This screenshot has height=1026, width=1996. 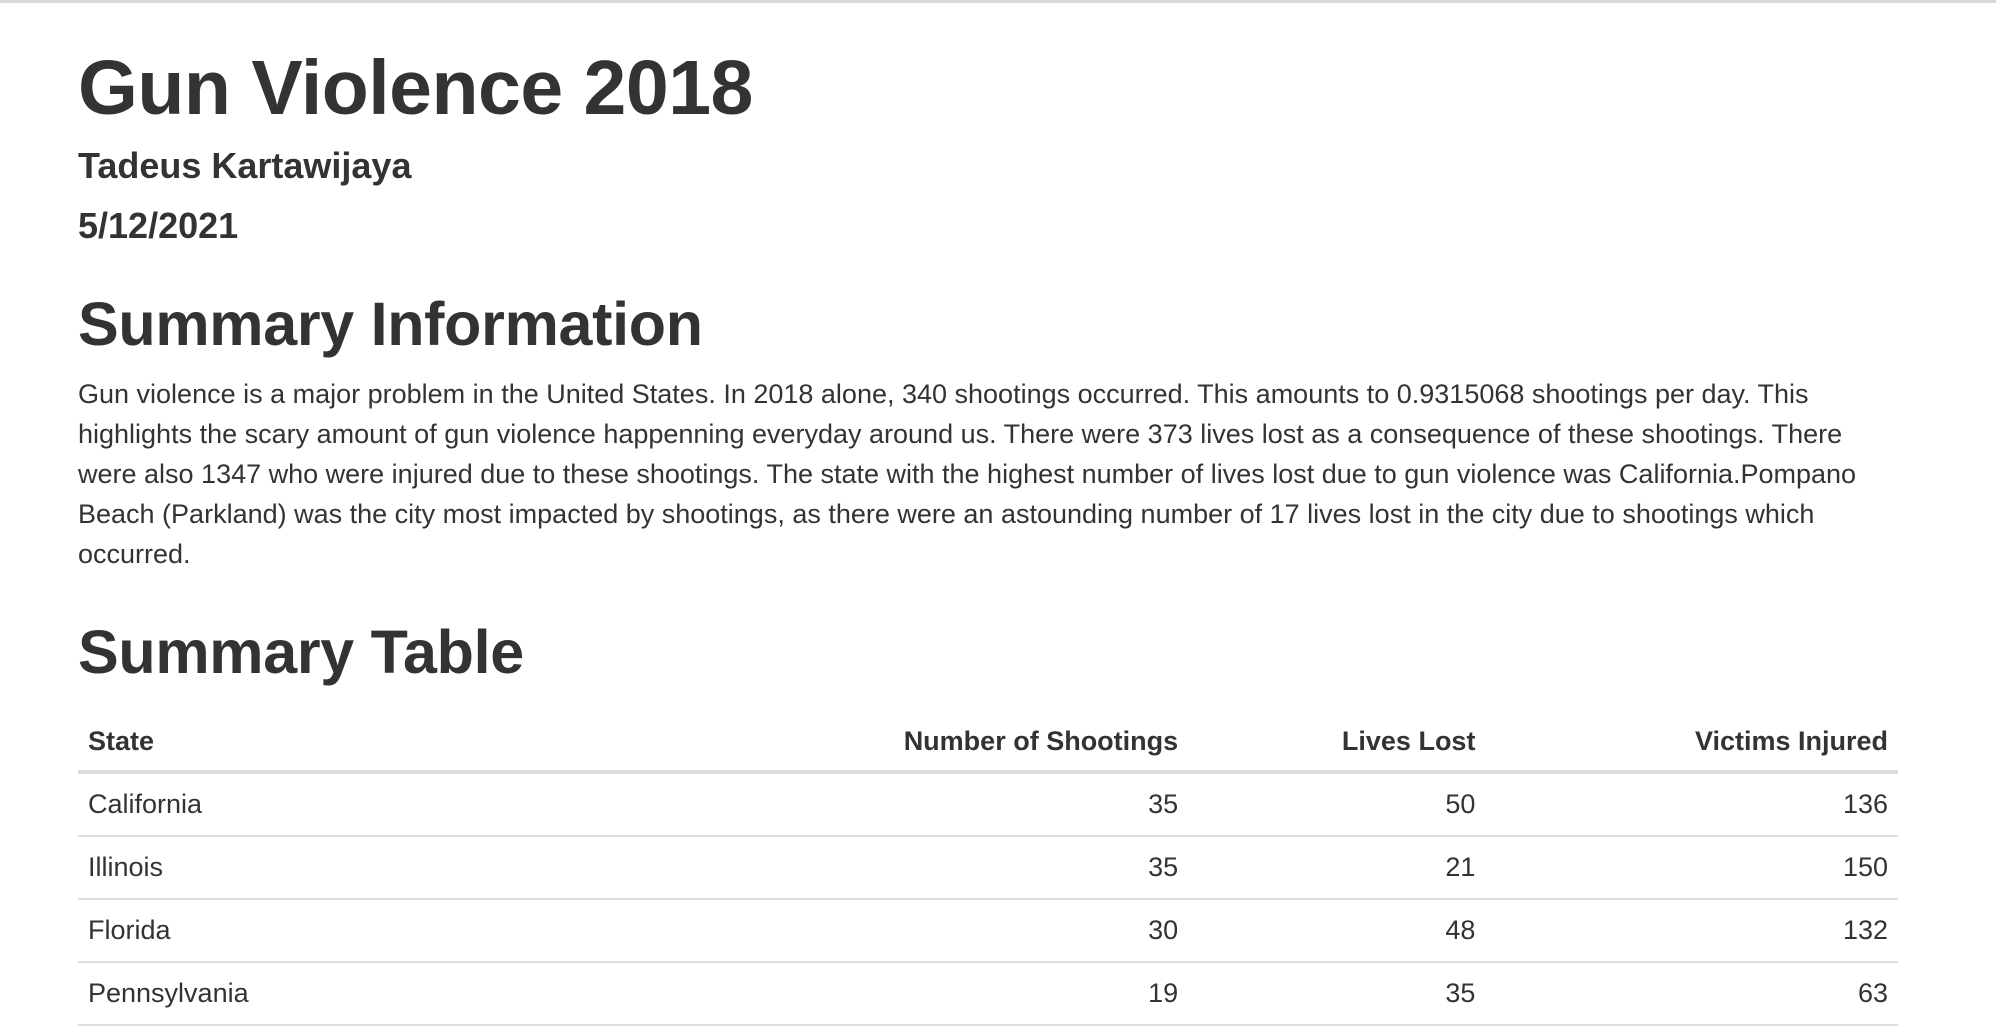 What do you see at coordinates (1691, 931) in the screenshot?
I see `cell-victims-injured: 132` at bounding box center [1691, 931].